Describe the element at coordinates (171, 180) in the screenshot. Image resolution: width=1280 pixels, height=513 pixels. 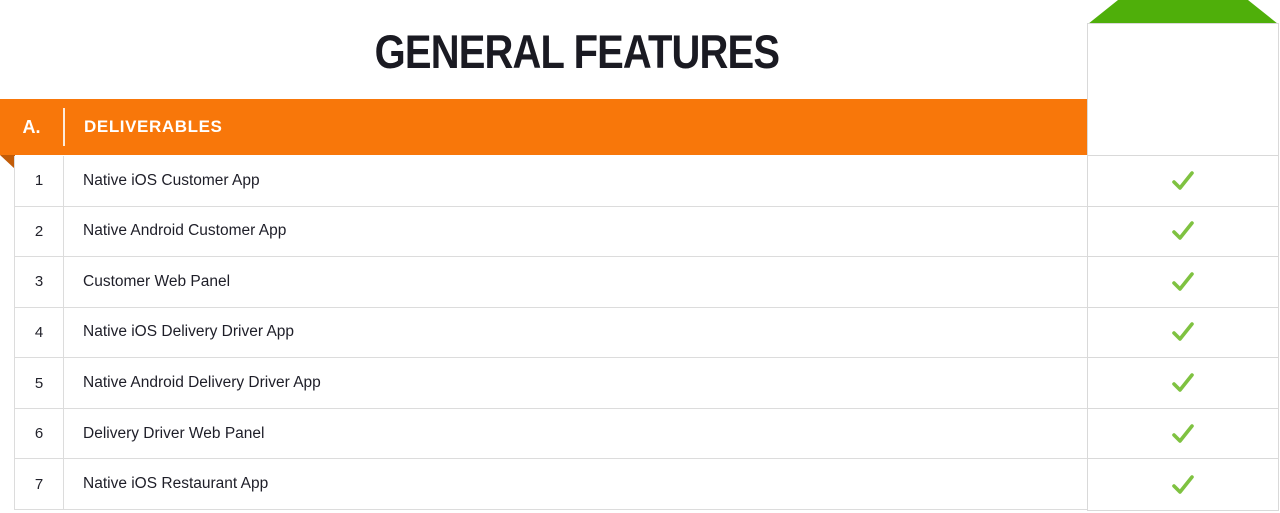
I see `row-label: Native iOS Customer App` at that location.